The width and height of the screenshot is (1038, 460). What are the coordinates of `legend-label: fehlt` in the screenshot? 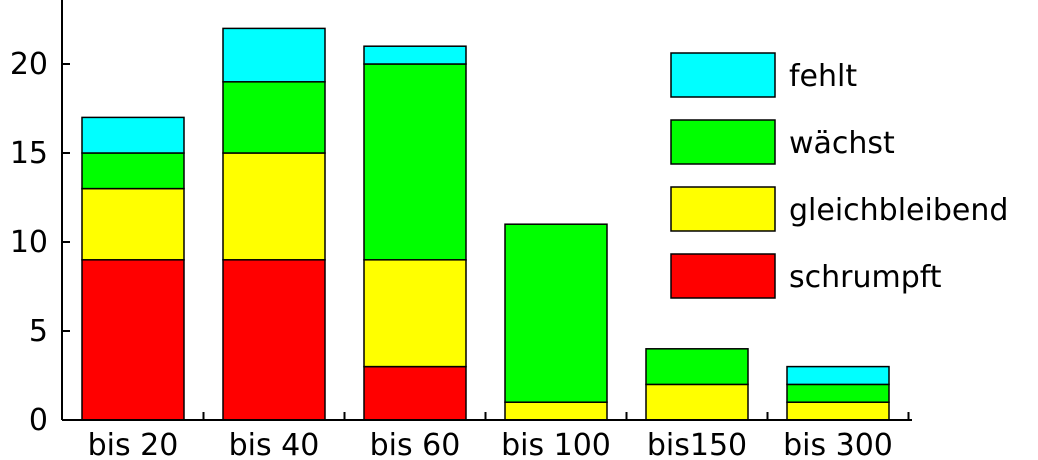 It's located at (823, 76).